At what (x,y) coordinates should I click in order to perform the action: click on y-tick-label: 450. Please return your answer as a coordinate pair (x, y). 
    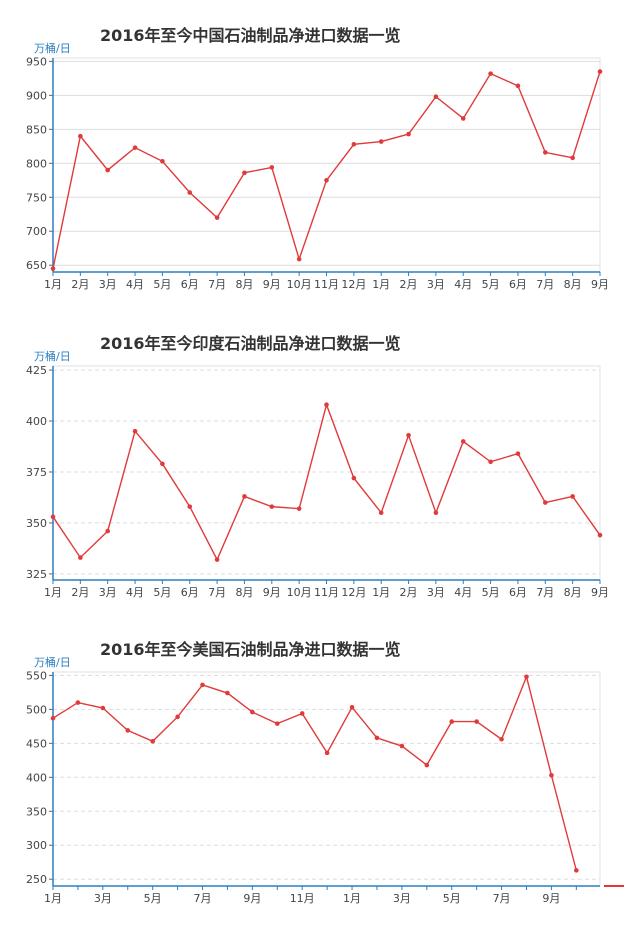
    Looking at the image, I should click on (36, 743).